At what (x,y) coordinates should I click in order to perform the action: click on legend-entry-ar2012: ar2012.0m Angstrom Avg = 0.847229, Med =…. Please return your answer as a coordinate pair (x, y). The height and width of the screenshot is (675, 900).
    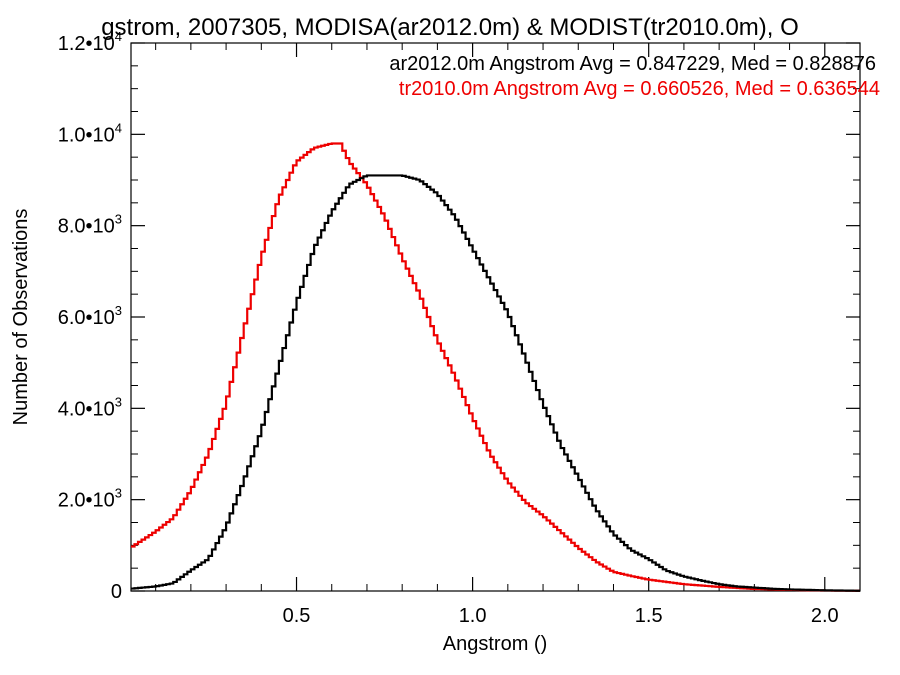
    Looking at the image, I should click on (632, 64).